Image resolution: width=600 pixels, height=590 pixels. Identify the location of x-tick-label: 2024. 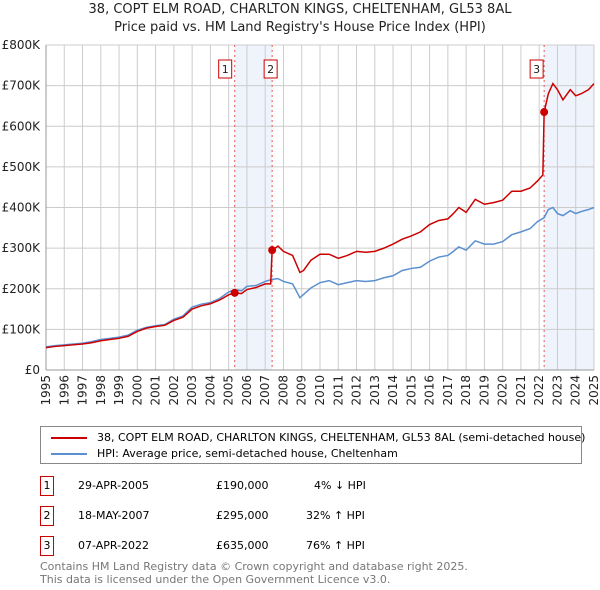
(576, 390).